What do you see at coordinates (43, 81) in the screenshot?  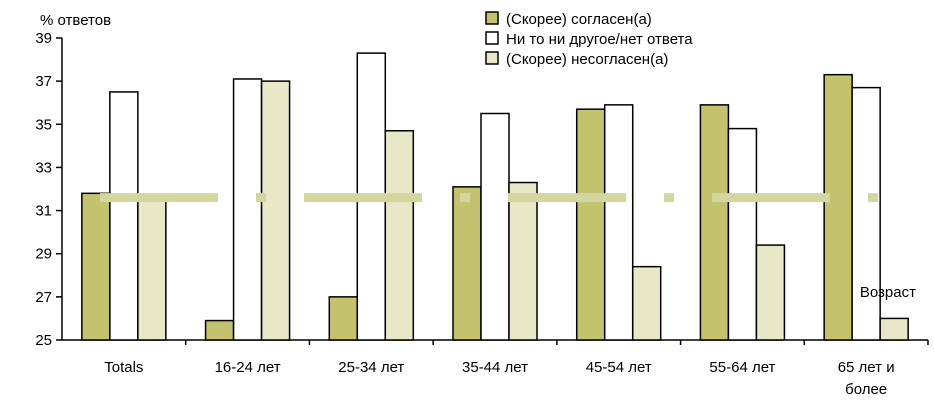 I see `y-tick-label: 37` at bounding box center [43, 81].